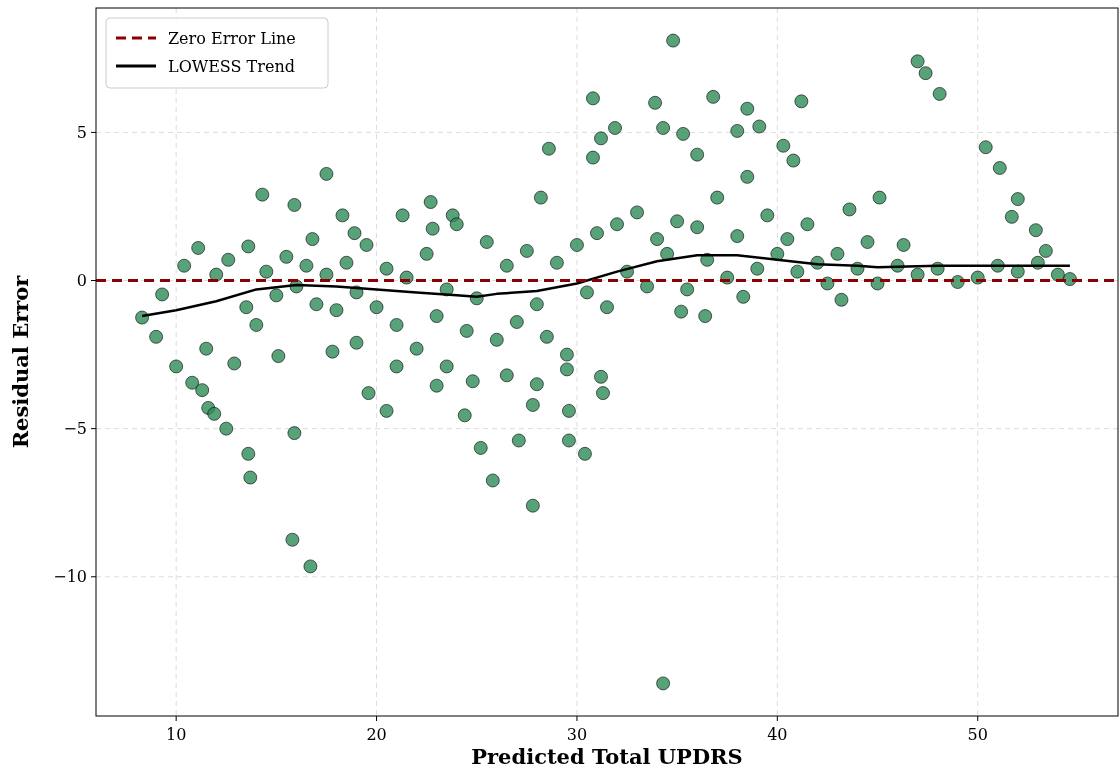 This screenshot has height=778, width=1120. Describe the element at coordinates (176, 734) in the screenshot. I see `x-tick-label: 10` at that location.